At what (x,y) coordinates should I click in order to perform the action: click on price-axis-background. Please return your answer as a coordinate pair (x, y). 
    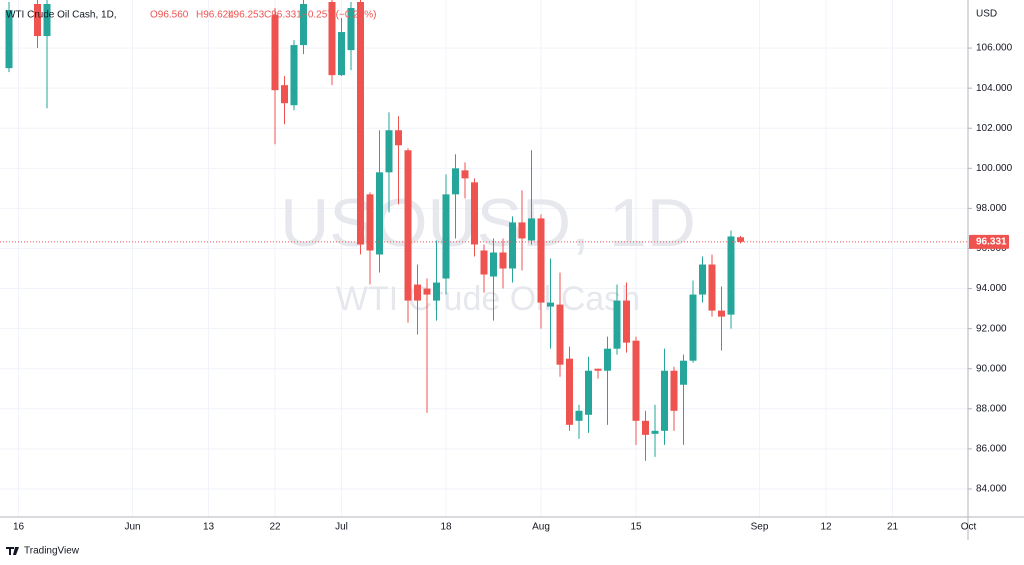
    Looking at the image, I should click on (996, 270).